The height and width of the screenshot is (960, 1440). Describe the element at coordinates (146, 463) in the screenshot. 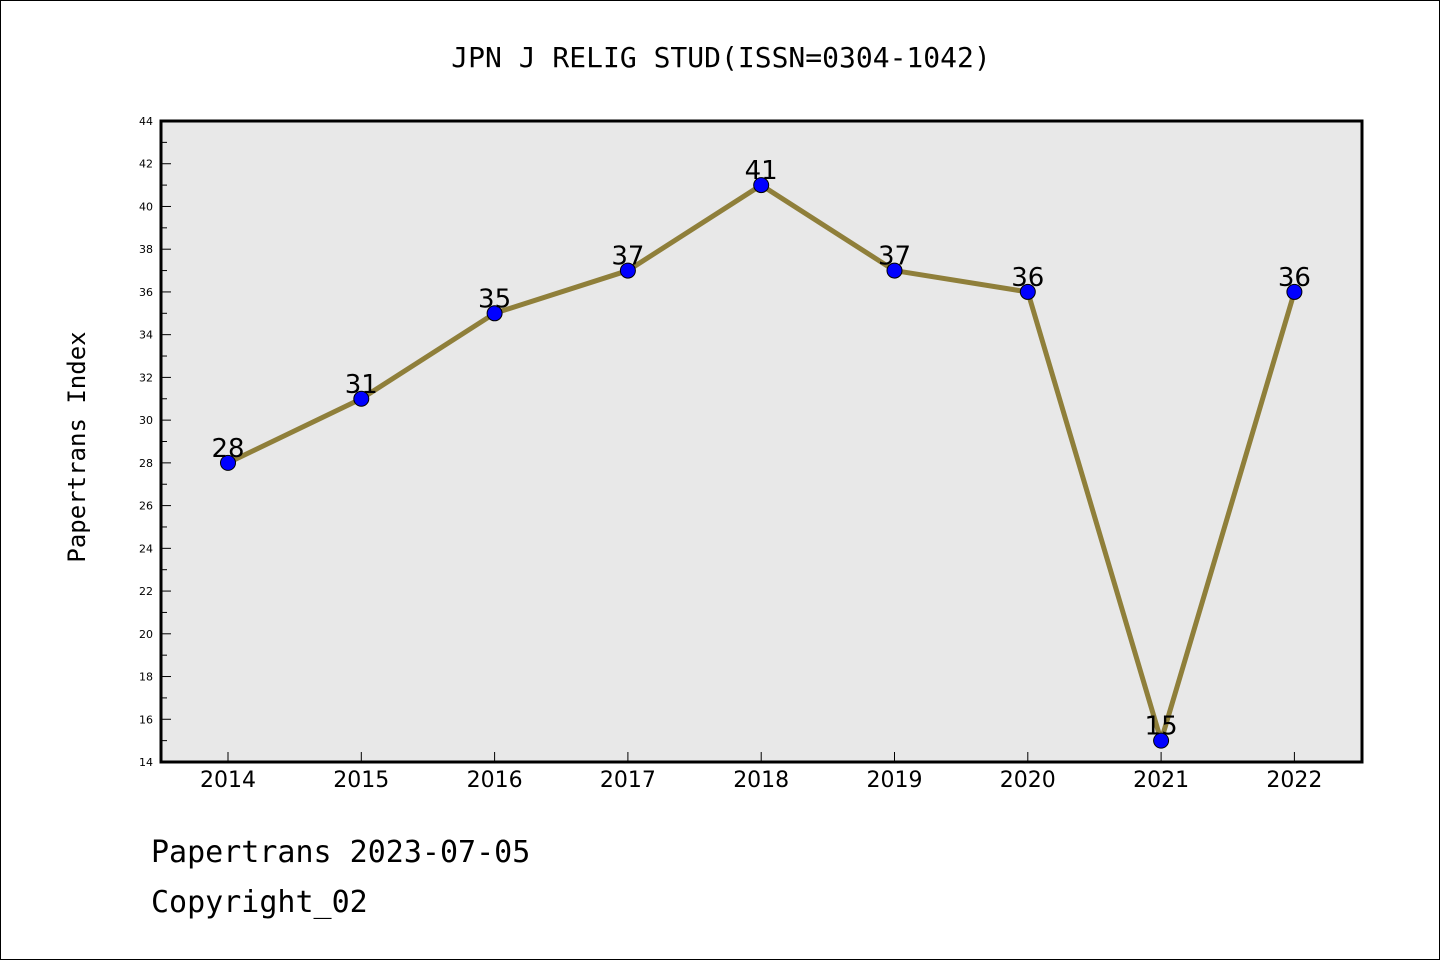

I see `y-tick-label: 28` at that location.